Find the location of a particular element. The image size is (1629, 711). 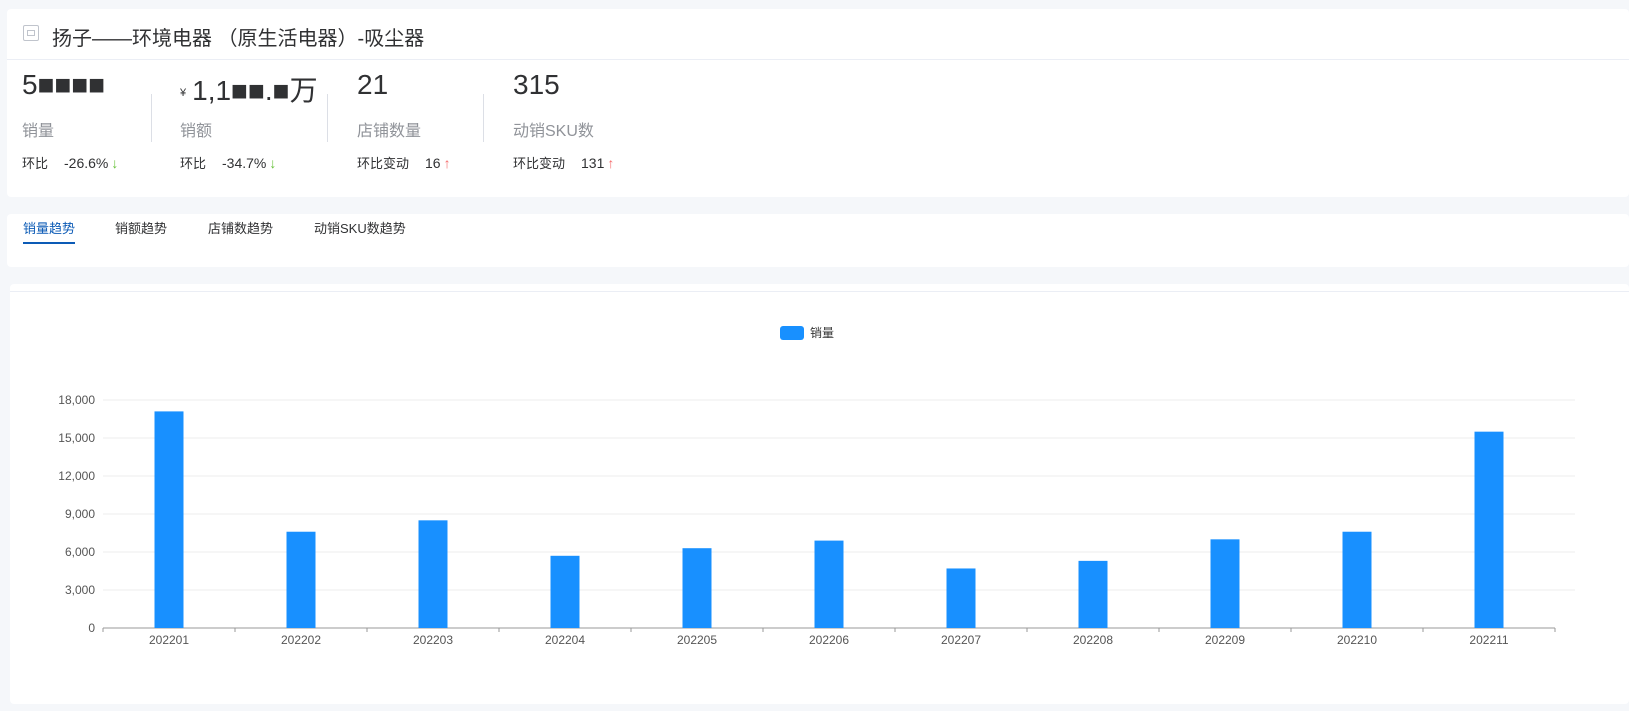

x-tick-label: 202209 is located at coordinates (1225, 640).